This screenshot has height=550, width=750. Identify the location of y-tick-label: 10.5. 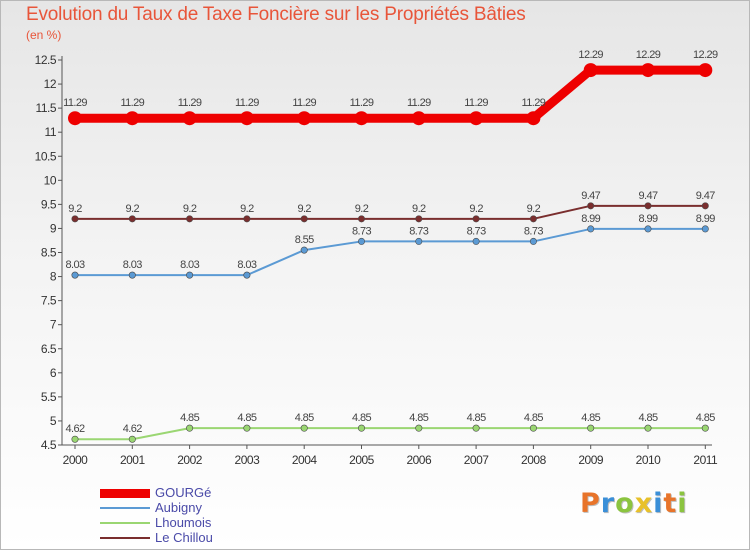
(46, 156).